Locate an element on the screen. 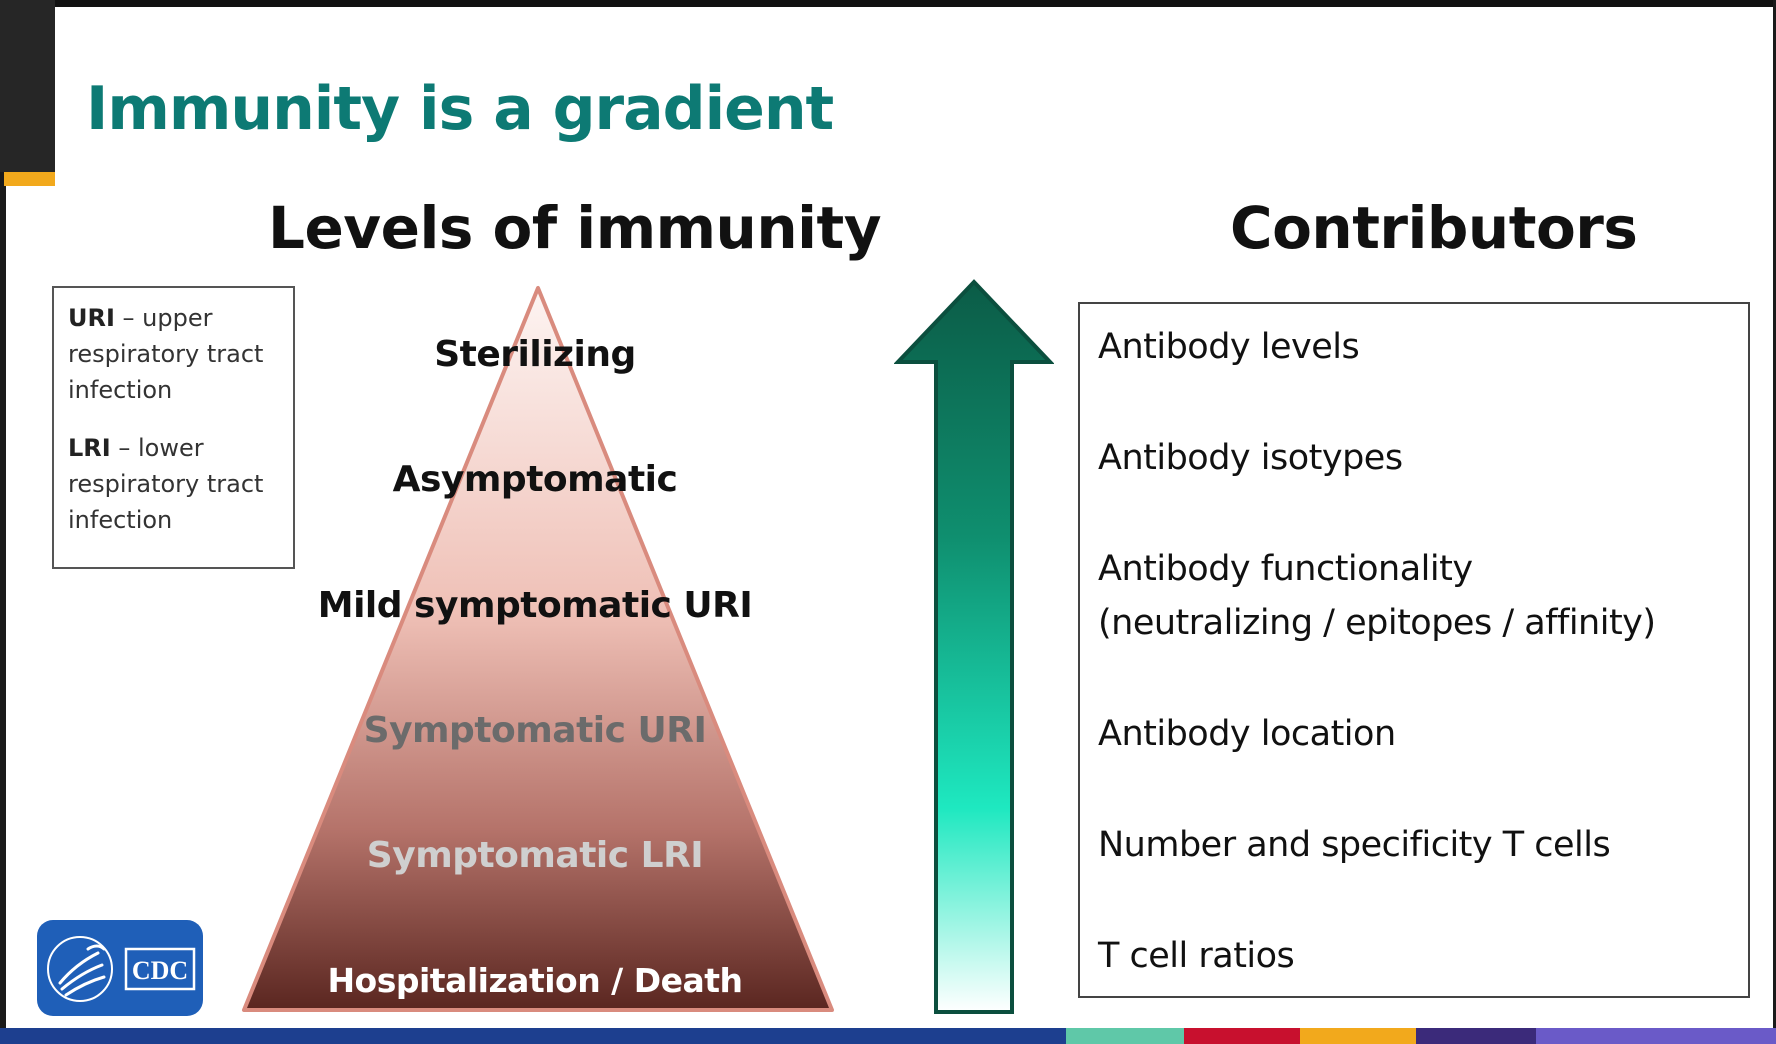  arrow-shape is located at coordinates (974, 646).